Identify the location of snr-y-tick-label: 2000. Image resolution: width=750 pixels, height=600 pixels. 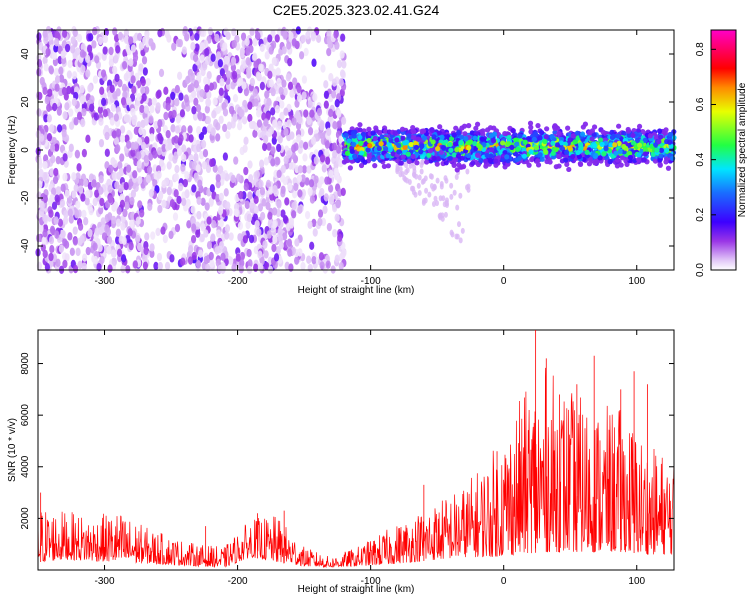
(25, 518).